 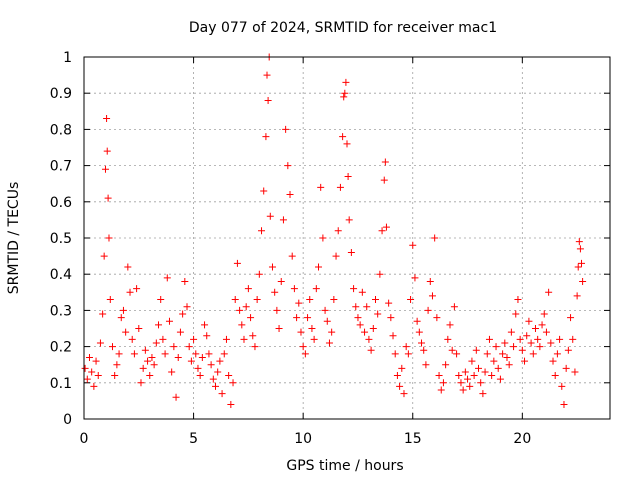 I want to click on y-axis-label: SRMTID / TECUs, so click(x=14, y=238).